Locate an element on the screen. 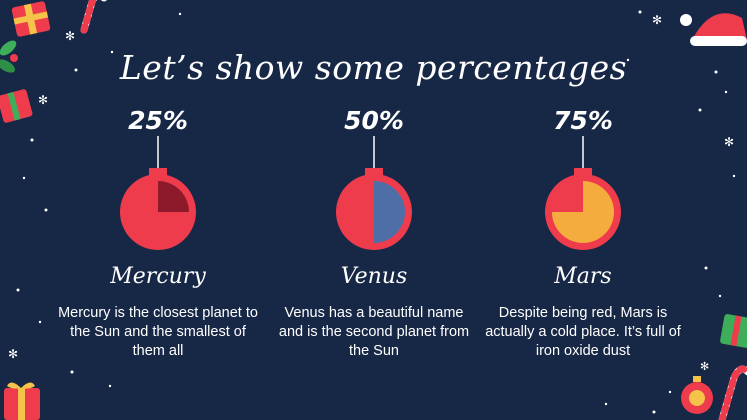  santa-hat-icon is located at coordinates (713, 29).